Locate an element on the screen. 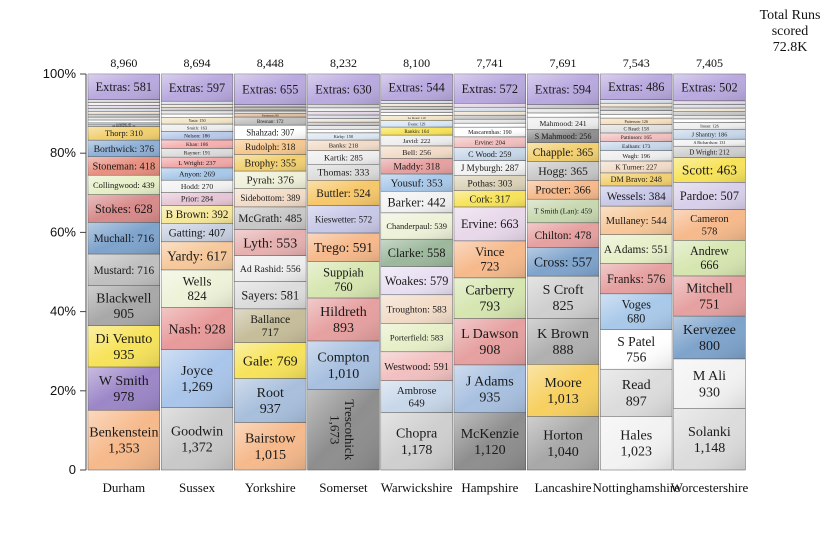  segment-thomas-shade is located at coordinates (343, 172).